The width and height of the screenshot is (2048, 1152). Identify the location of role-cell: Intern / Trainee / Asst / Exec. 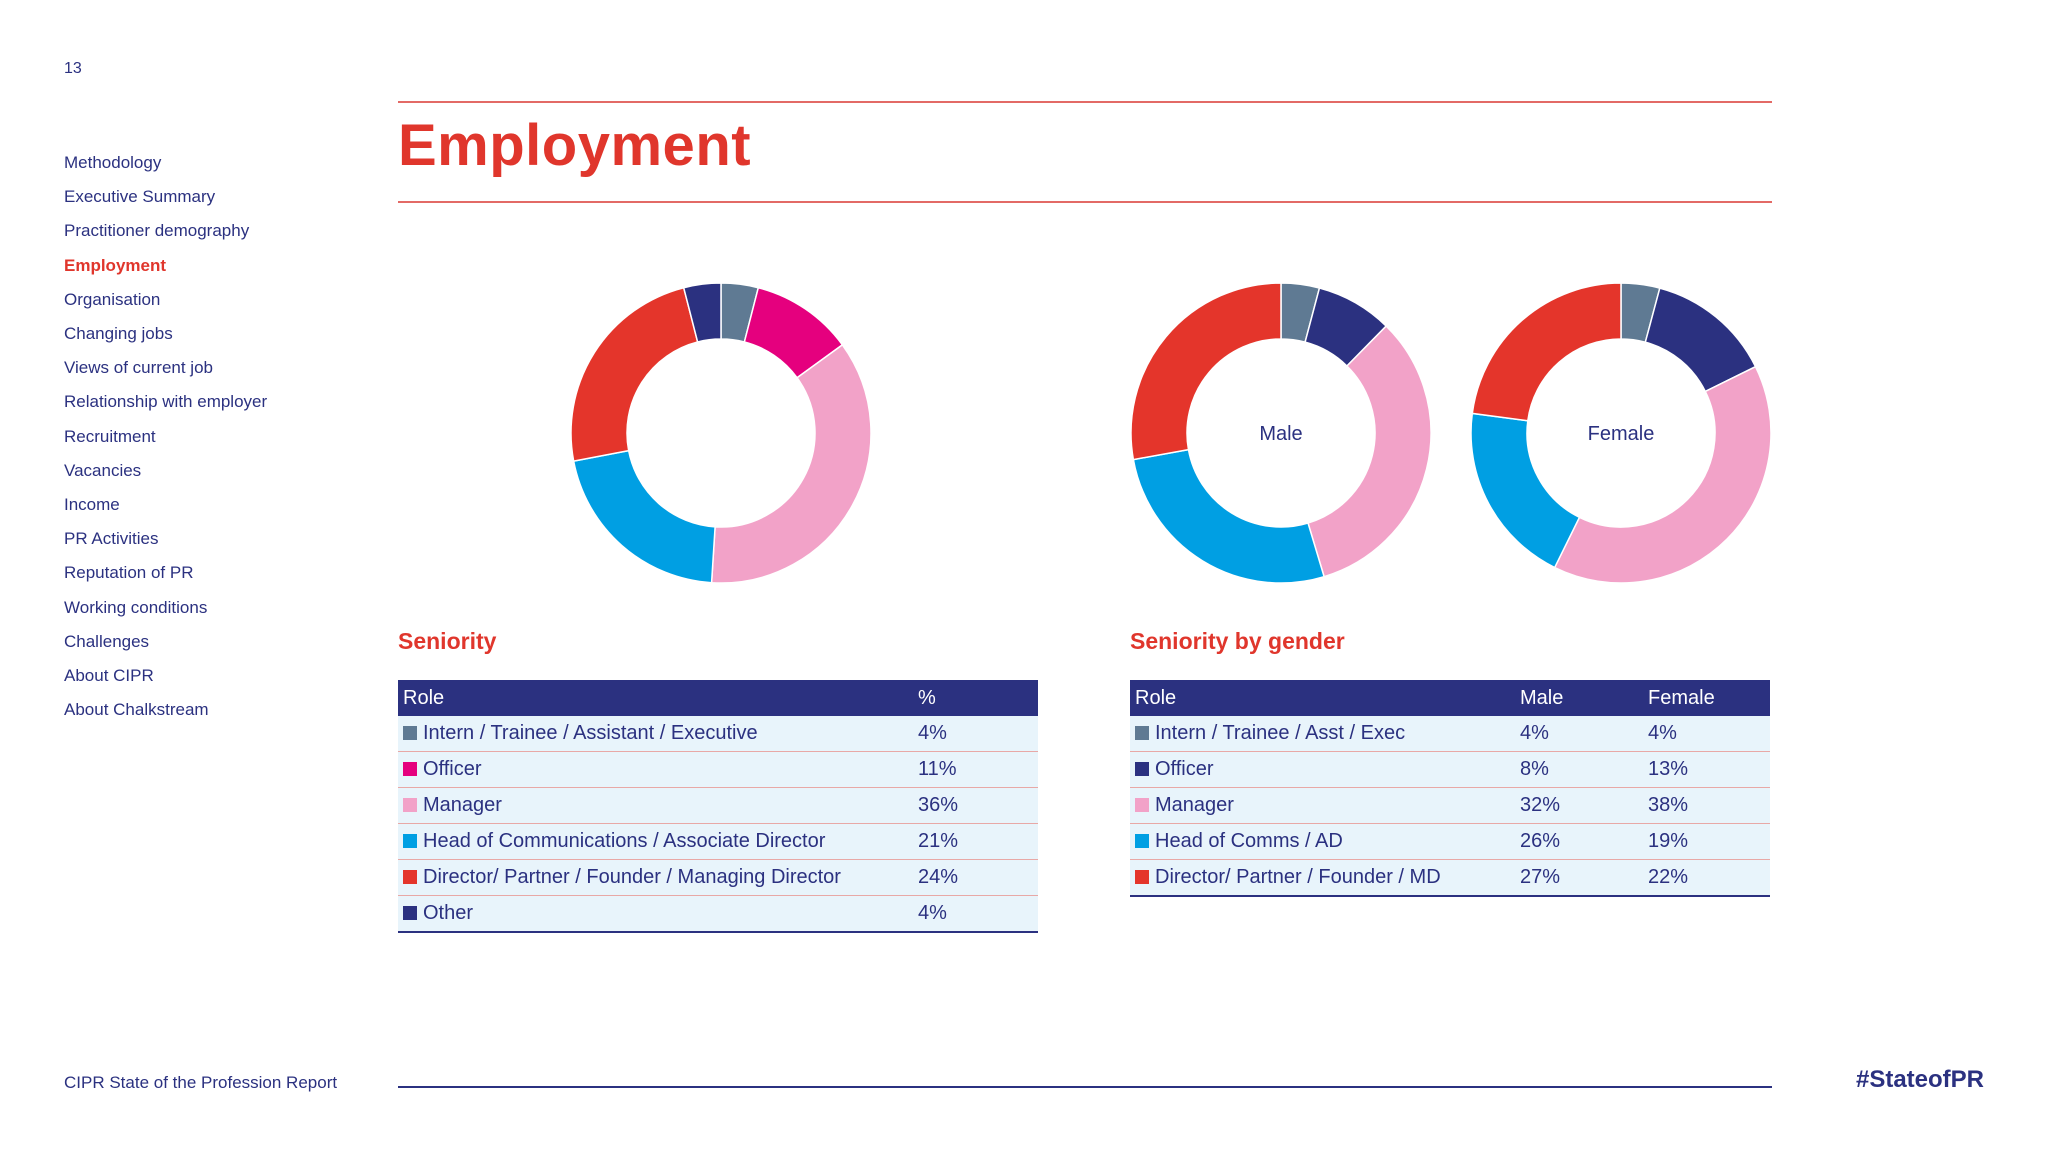
(1322, 734).